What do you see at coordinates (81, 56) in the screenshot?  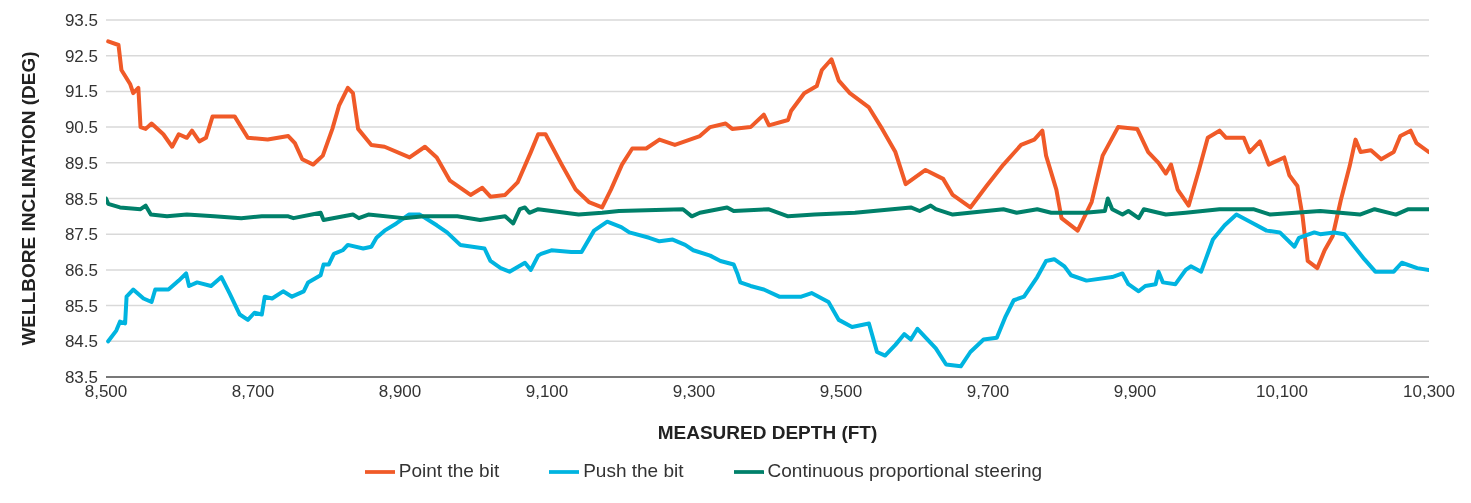 I see `y-tick-label: 92.5` at bounding box center [81, 56].